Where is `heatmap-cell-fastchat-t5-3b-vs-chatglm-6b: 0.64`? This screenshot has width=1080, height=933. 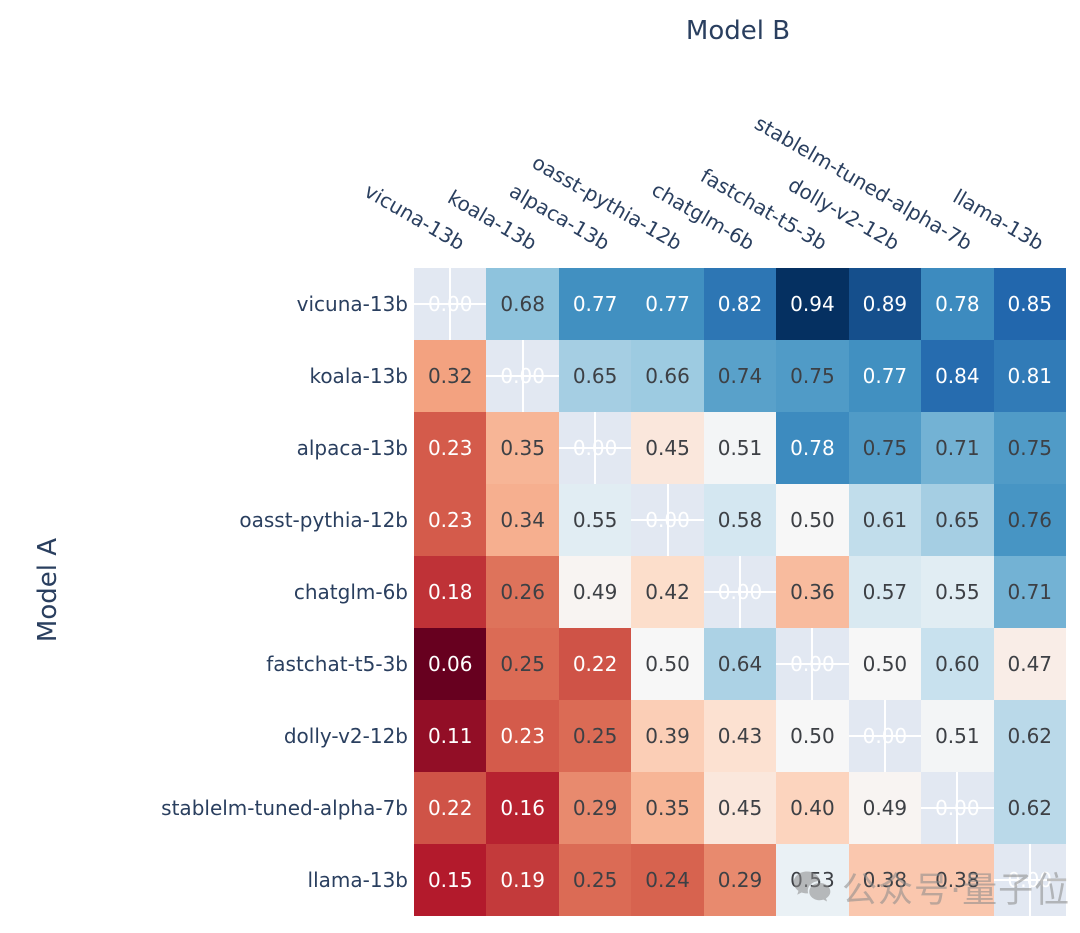 heatmap-cell-fastchat-t5-3b-vs-chatglm-6b: 0.64 is located at coordinates (740, 664).